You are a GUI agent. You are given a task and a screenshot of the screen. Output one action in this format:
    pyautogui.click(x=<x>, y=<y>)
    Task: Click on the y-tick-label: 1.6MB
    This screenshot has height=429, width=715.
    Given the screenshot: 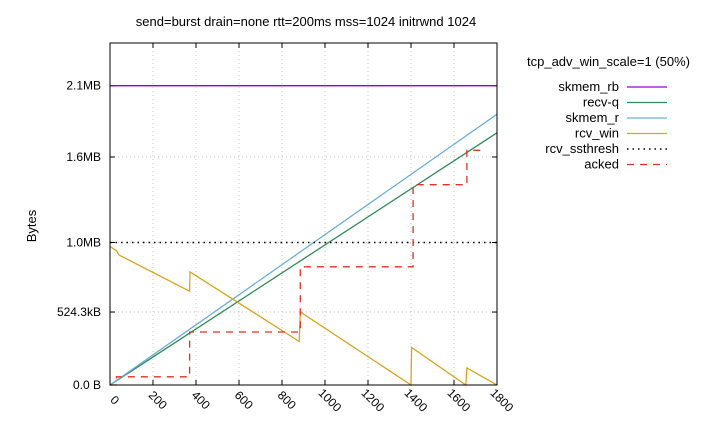 What is the action you would take?
    pyautogui.click(x=83, y=157)
    